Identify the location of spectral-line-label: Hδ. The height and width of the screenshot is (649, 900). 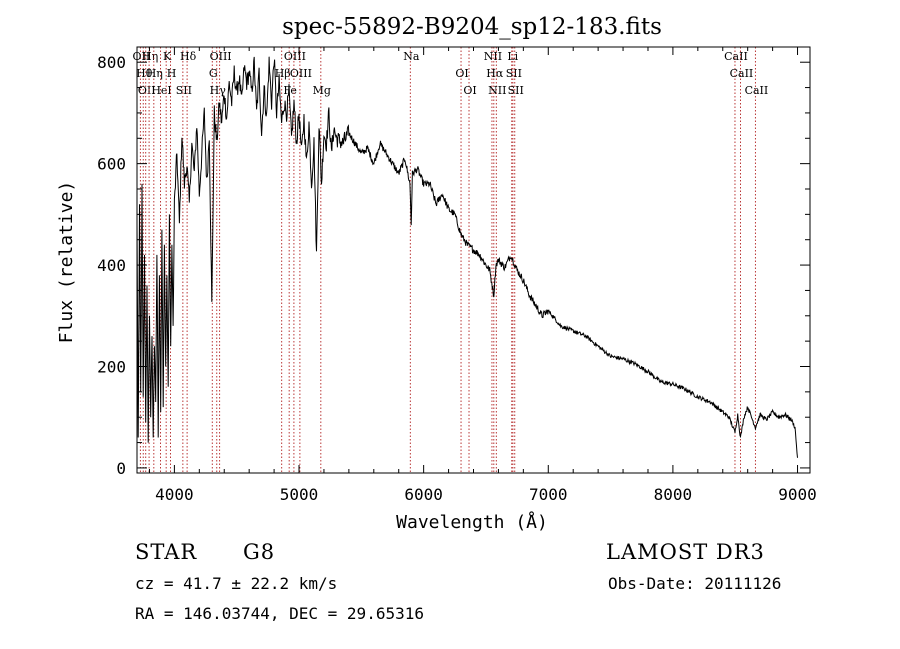
(188, 56).